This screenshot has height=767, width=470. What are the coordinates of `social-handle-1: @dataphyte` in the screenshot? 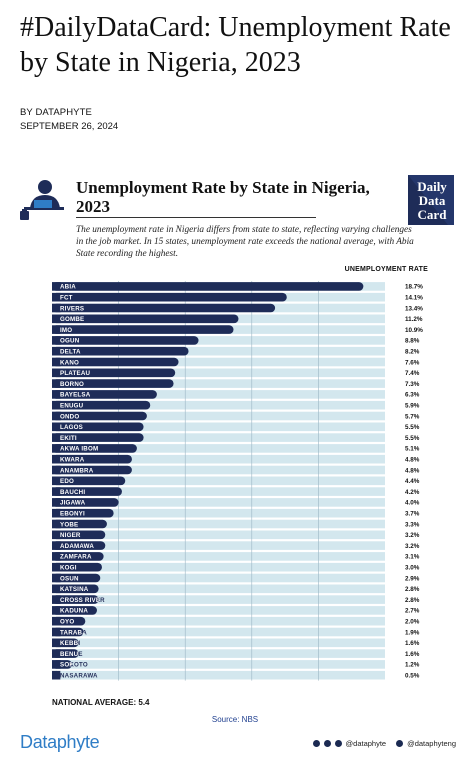 It's located at (366, 743).